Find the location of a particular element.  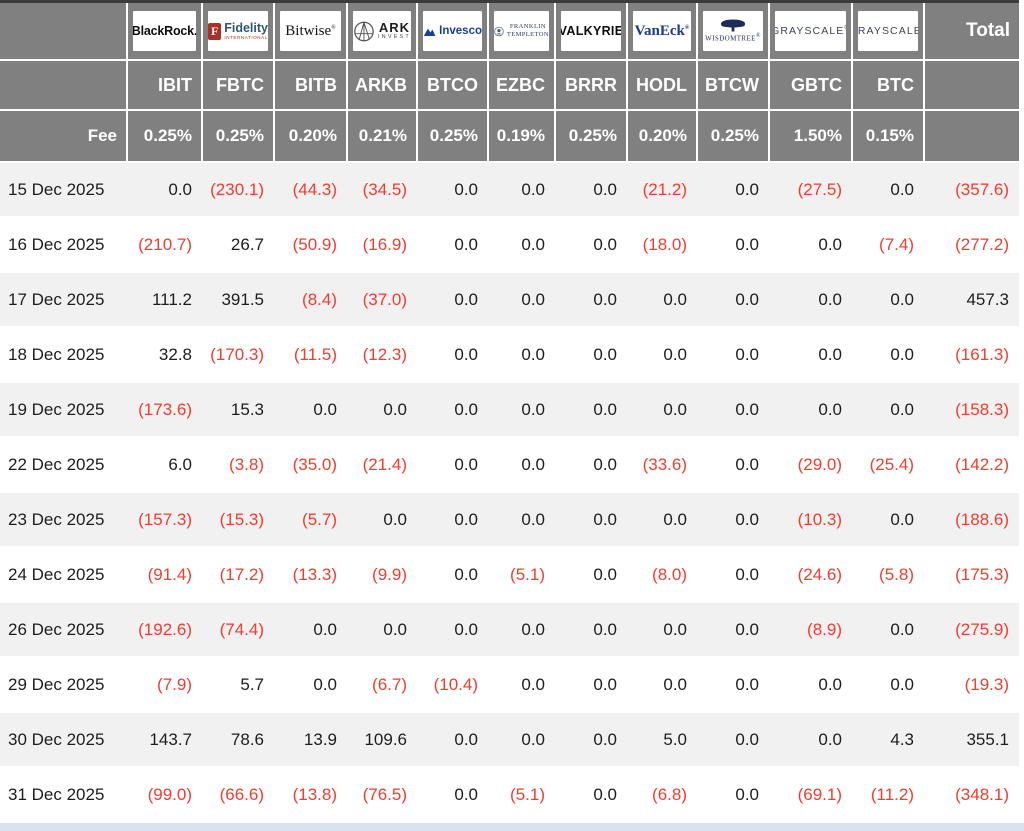

ticker-header-FBTC: FBTC is located at coordinates (238, 85).